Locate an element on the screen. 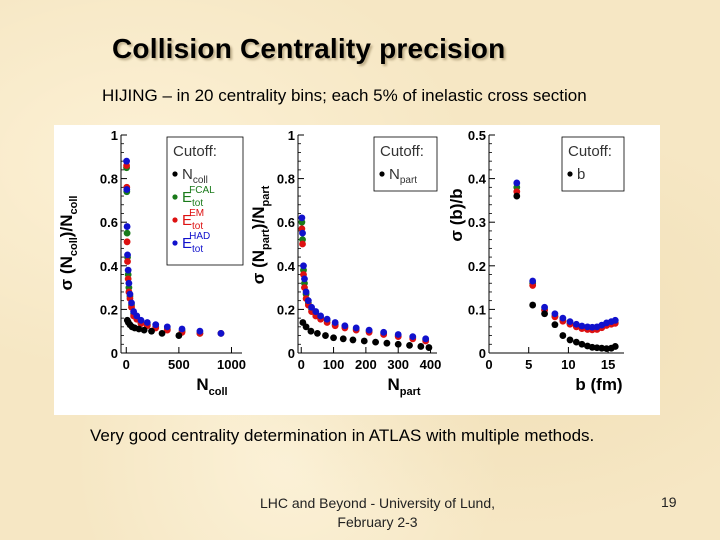 The width and height of the screenshot is (720, 540). series-b is located at coordinates (566, 272).